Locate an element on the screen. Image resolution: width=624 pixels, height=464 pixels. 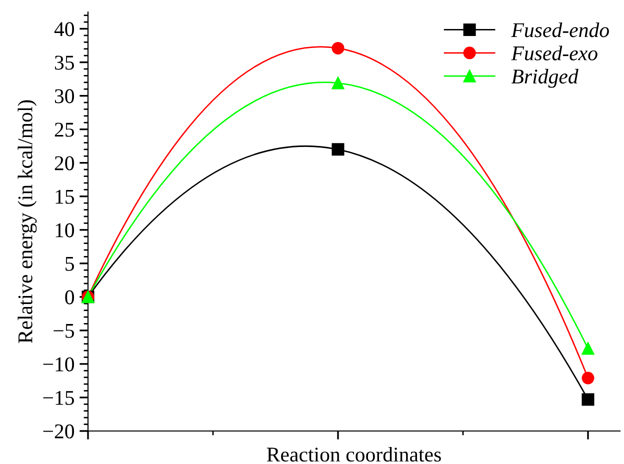
y-tick-label: 5 is located at coordinates (70, 263).